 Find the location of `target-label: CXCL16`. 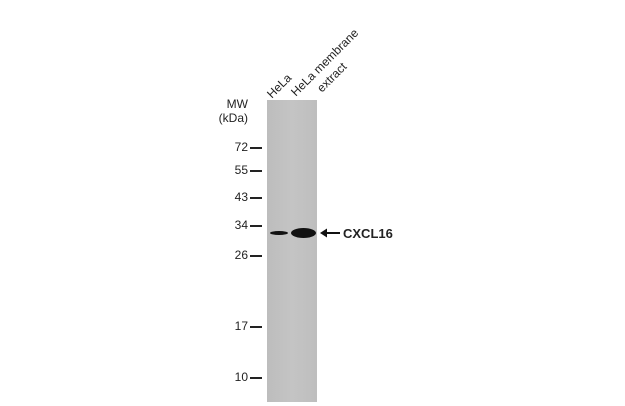

target-label: CXCL16 is located at coordinates (368, 233).